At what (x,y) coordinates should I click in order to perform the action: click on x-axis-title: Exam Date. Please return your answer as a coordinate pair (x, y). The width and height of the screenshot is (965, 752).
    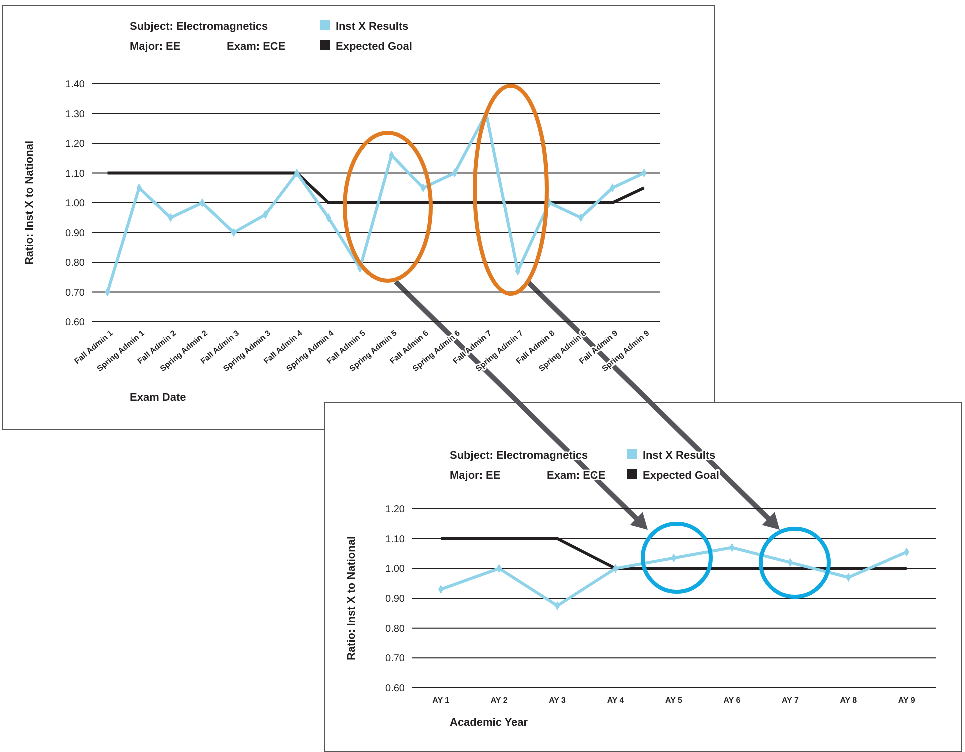
    Looking at the image, I should click on (158, 398).